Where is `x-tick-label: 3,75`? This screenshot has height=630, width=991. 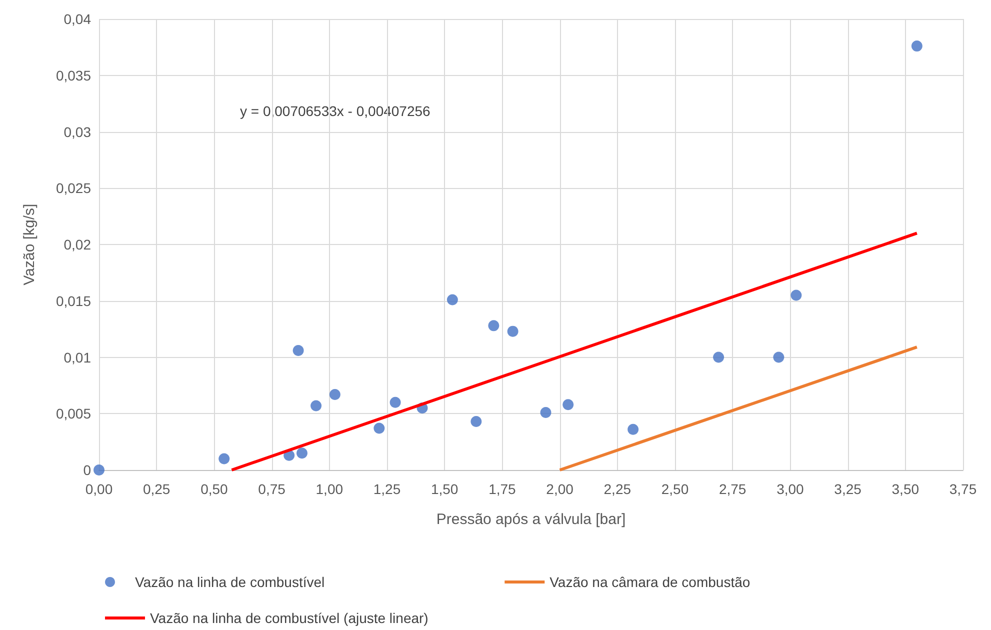 x-tick-label: 3,75 is located at coordinates (963, 489).